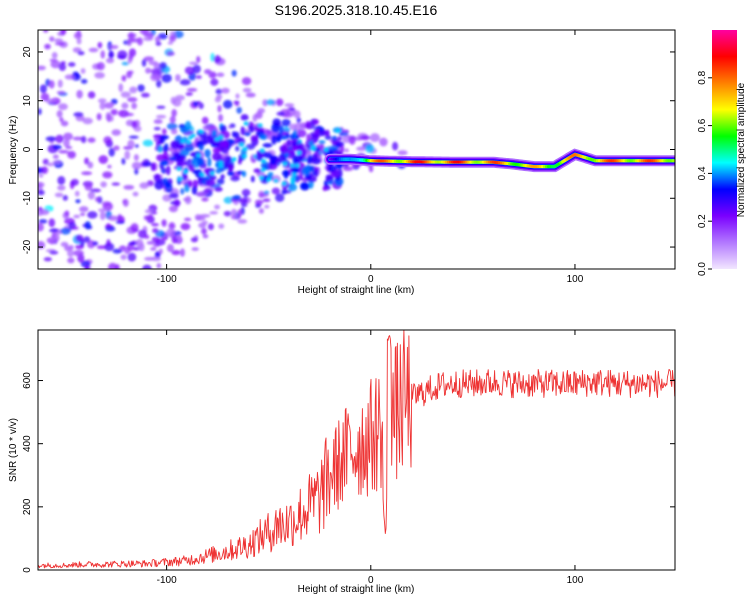 This screenshot has width=750, height=600. What do you see at coordinates (27, 52) in the screenshot?
I see `y-tick-label: 20` at bounding box center [27, 52].